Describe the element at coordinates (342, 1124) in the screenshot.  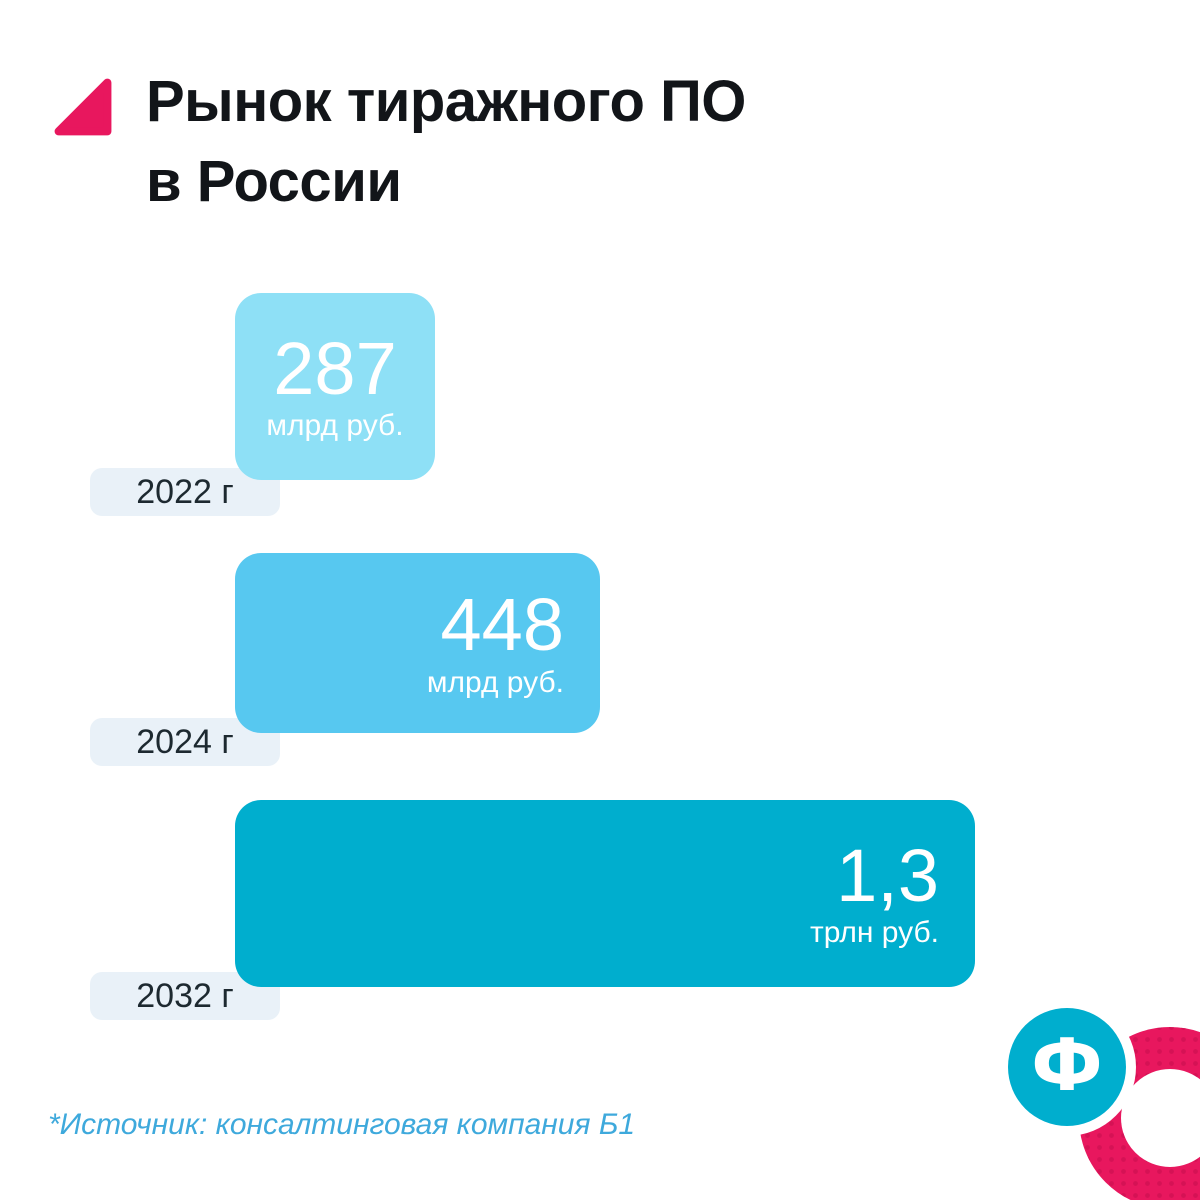
I see `source-note: *Источник: консалтинговая компания Б1` at that location.